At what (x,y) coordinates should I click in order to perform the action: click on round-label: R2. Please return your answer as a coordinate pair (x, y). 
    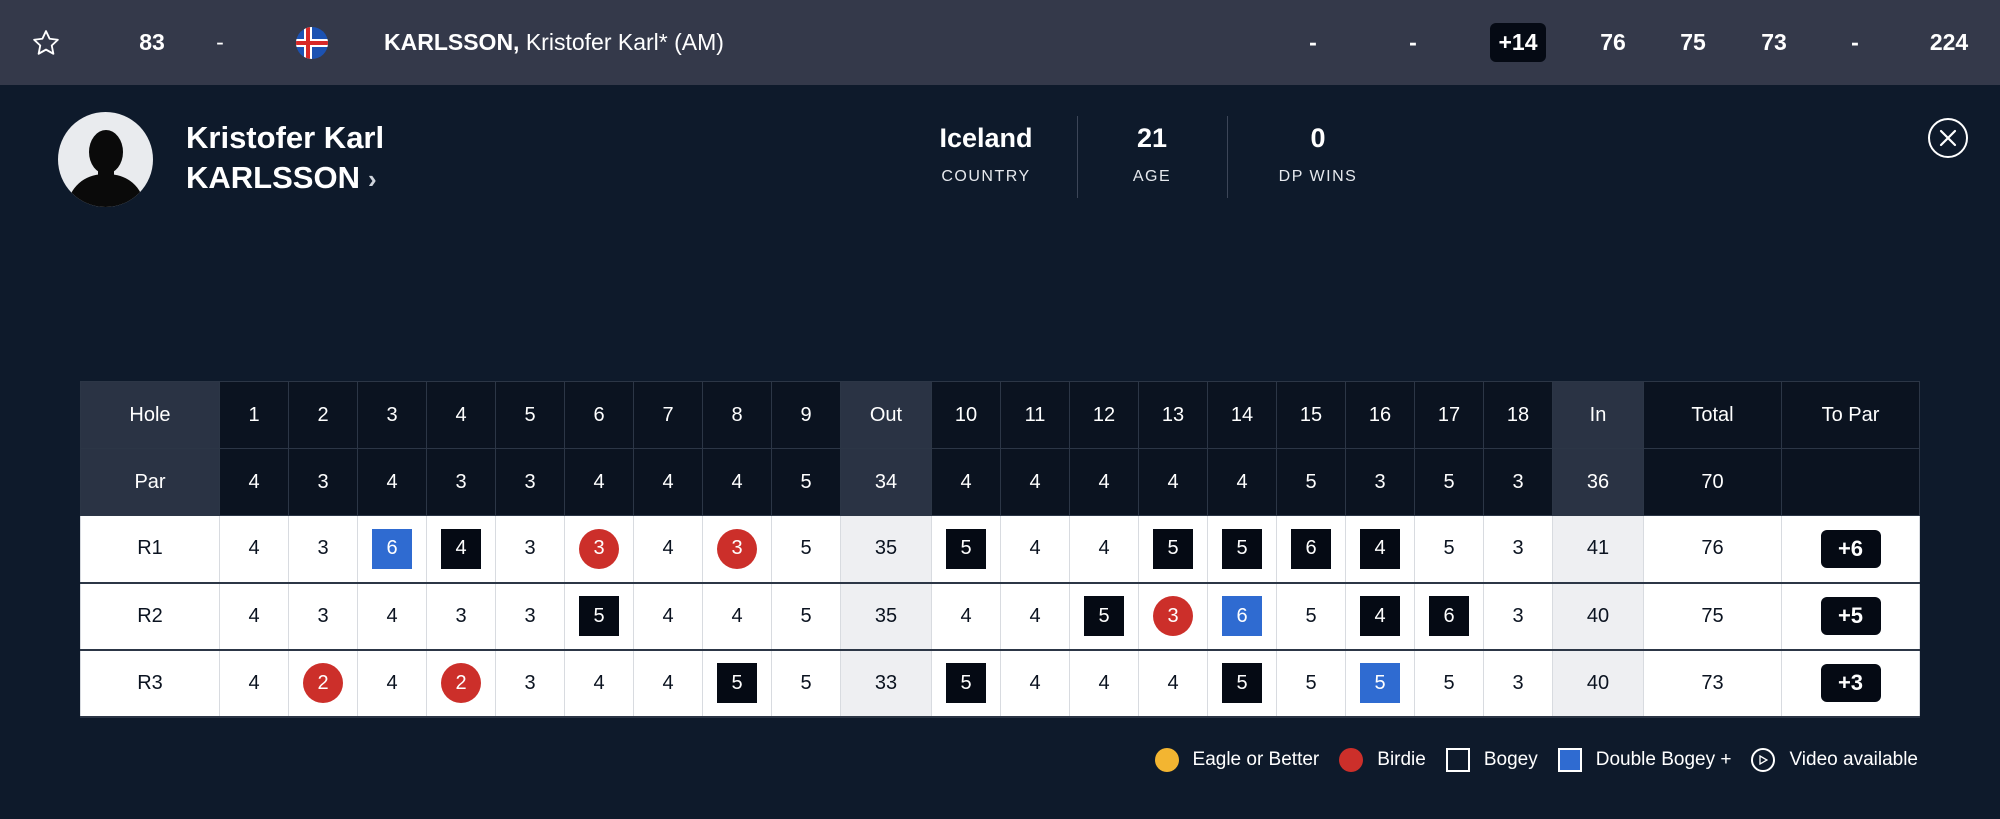
    Looking at the image, I should click on (150, 616).